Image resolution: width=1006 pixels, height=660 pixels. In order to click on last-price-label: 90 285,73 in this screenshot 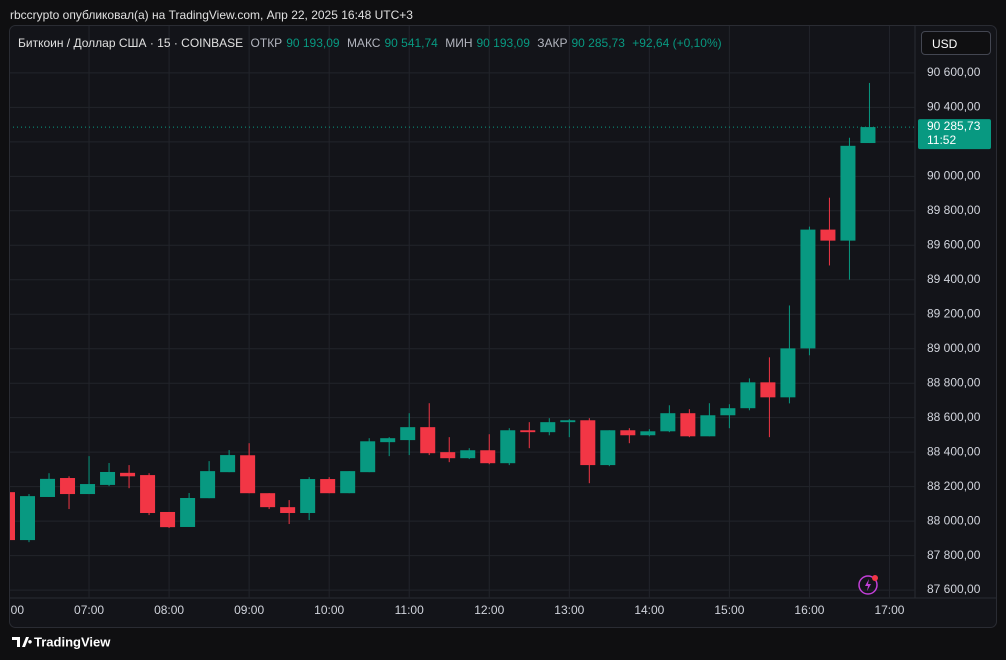, I will do `click(954, 126)`.